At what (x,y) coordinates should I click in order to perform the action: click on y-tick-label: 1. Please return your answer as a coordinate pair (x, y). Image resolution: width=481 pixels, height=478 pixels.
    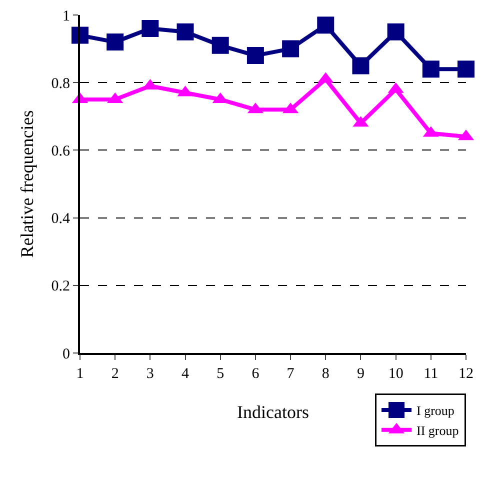
    Looking at the image, I should click on (66, 16).